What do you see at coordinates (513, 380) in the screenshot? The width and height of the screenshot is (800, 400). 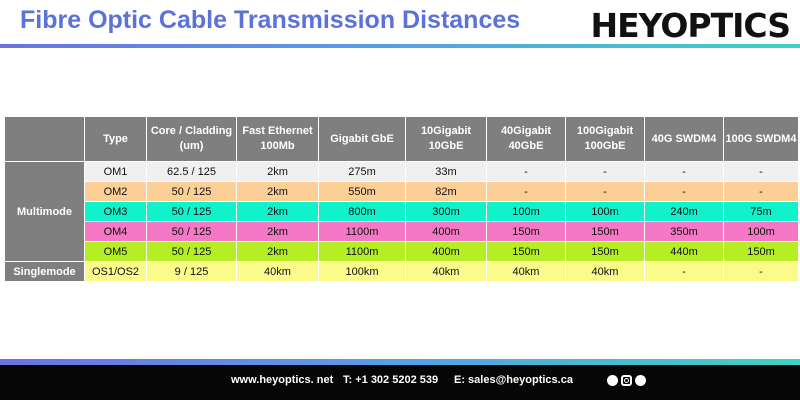 I see `footer-email: E: sales@heyoptics.ca` at bounding box center [513, 380].